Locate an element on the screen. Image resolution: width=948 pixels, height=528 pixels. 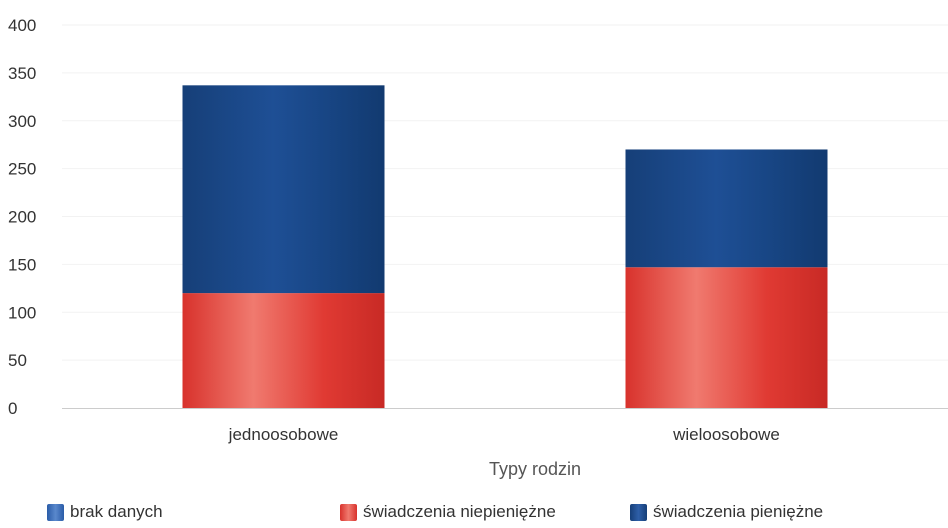
legend-item-brak-danych: brak danych is located at coordinates (105, 512).